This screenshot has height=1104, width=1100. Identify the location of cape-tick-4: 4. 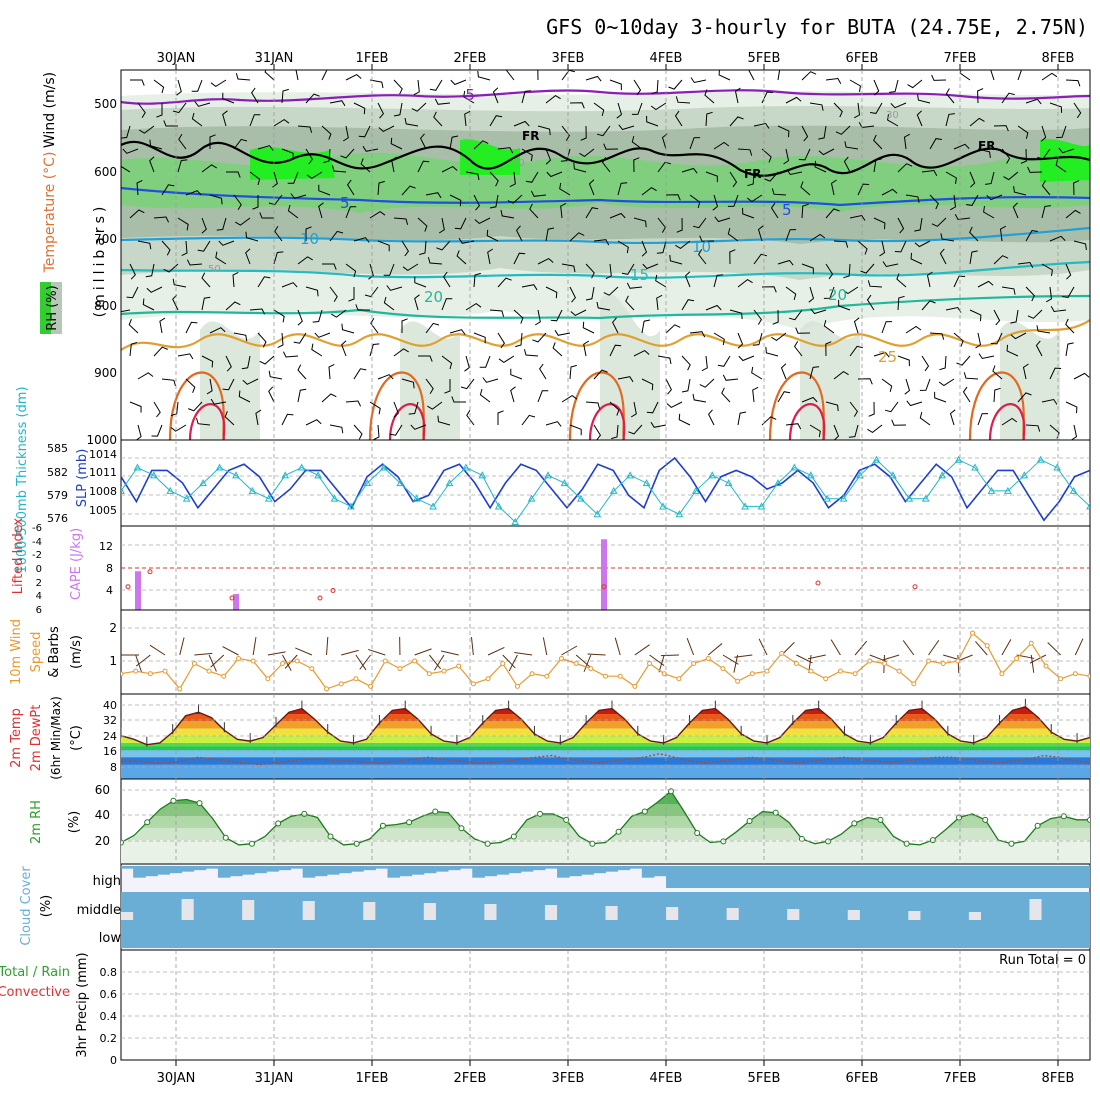
(109, 590).